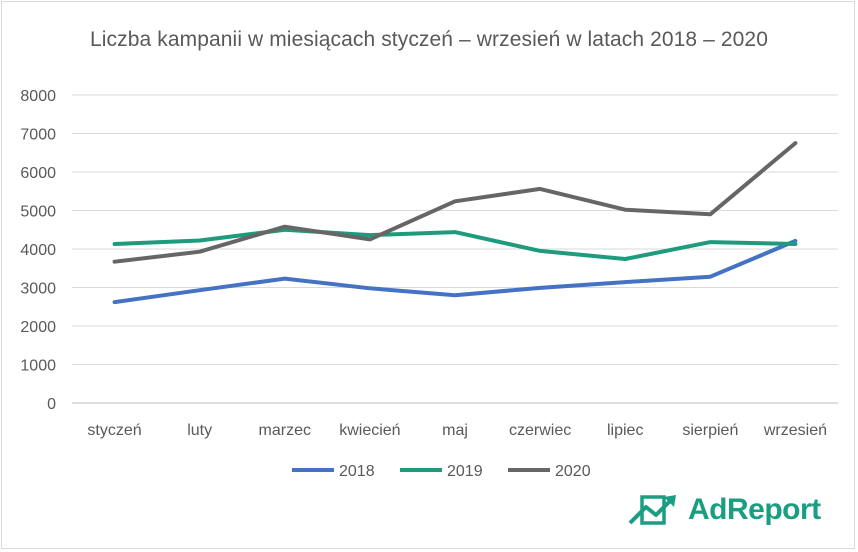  Describe the element at coordinates (285, 430) in the screenshot. I see `x-tick-label: marzec` at that location.